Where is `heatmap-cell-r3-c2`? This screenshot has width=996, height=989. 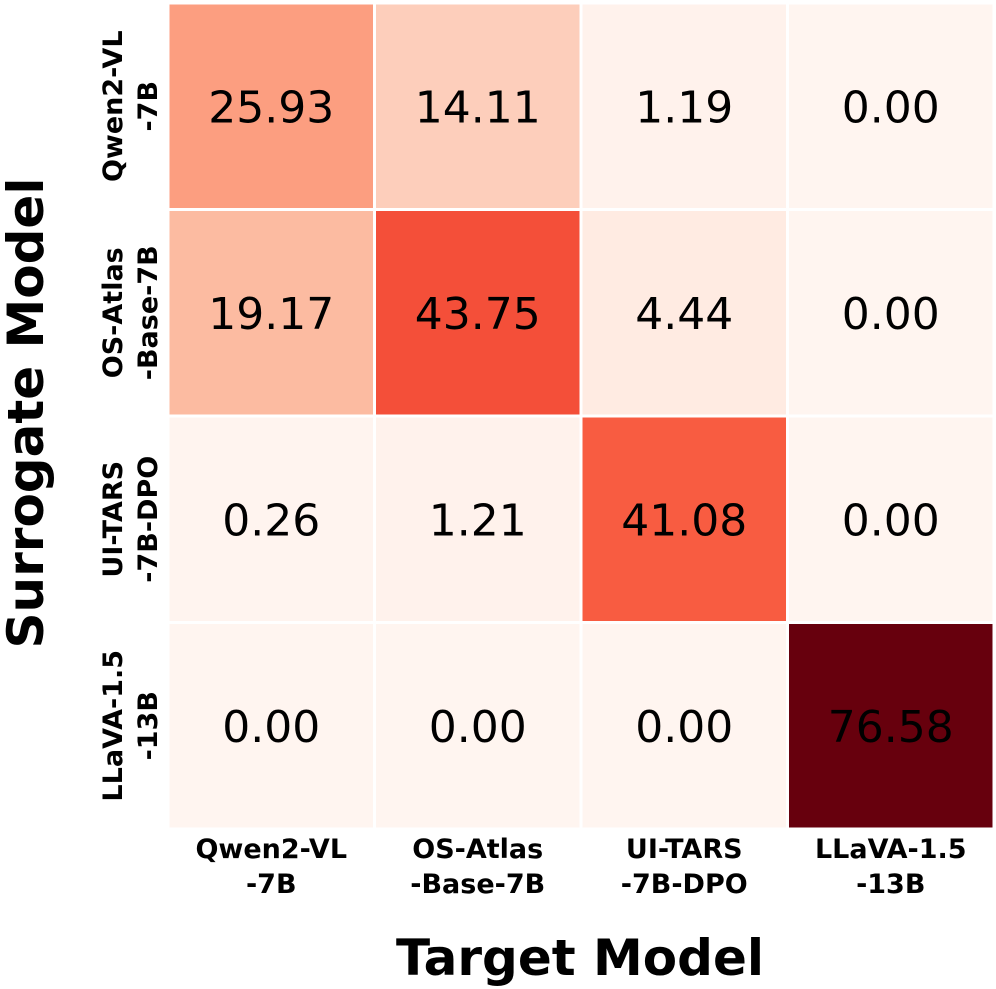 heatmap-cell-r3-c2 is located at coordinates (684, 726).